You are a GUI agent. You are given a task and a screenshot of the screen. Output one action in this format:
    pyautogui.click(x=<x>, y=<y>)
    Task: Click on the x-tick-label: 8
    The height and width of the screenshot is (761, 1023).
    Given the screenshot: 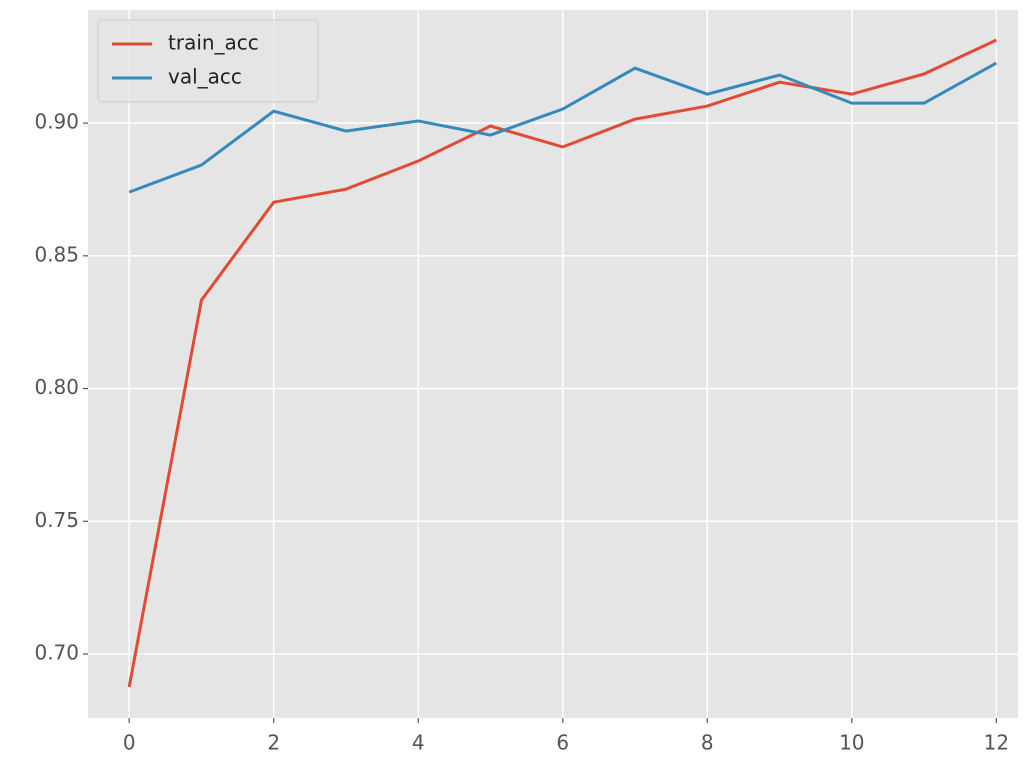 What is the action you would take?
    pyautogui.click(x=707, y=743)
    